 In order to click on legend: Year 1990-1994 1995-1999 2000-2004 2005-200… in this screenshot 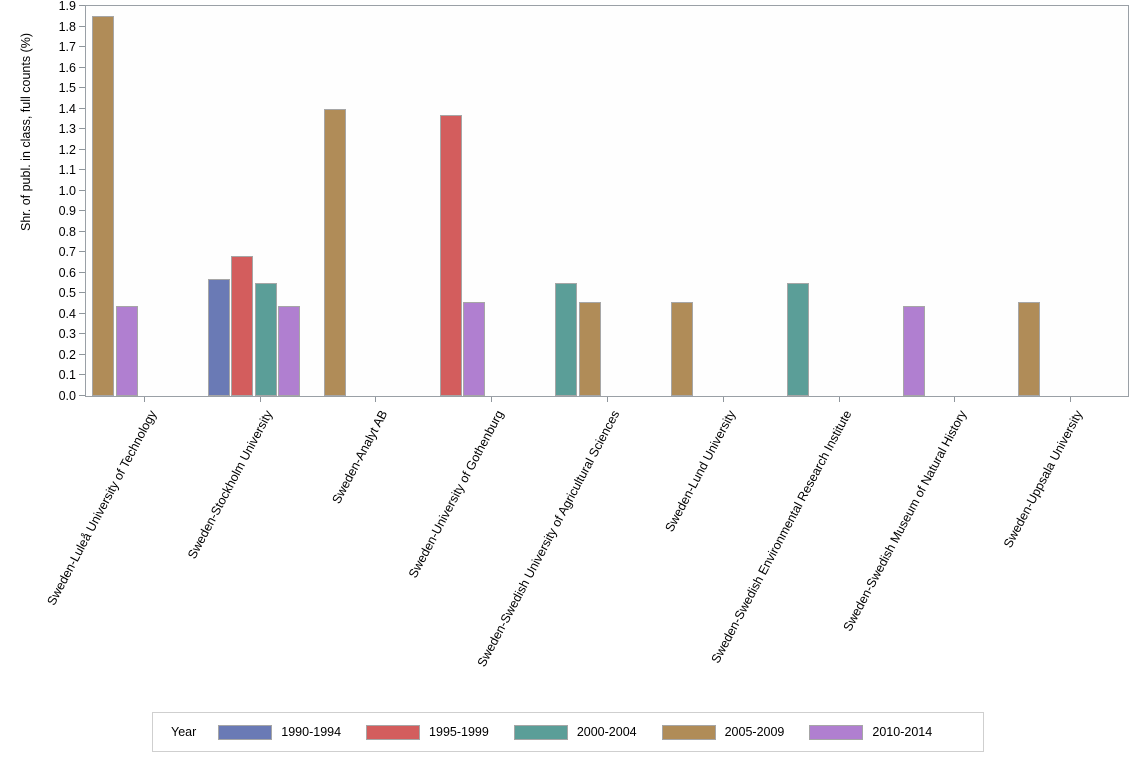, I will do `click(568, 732)`.